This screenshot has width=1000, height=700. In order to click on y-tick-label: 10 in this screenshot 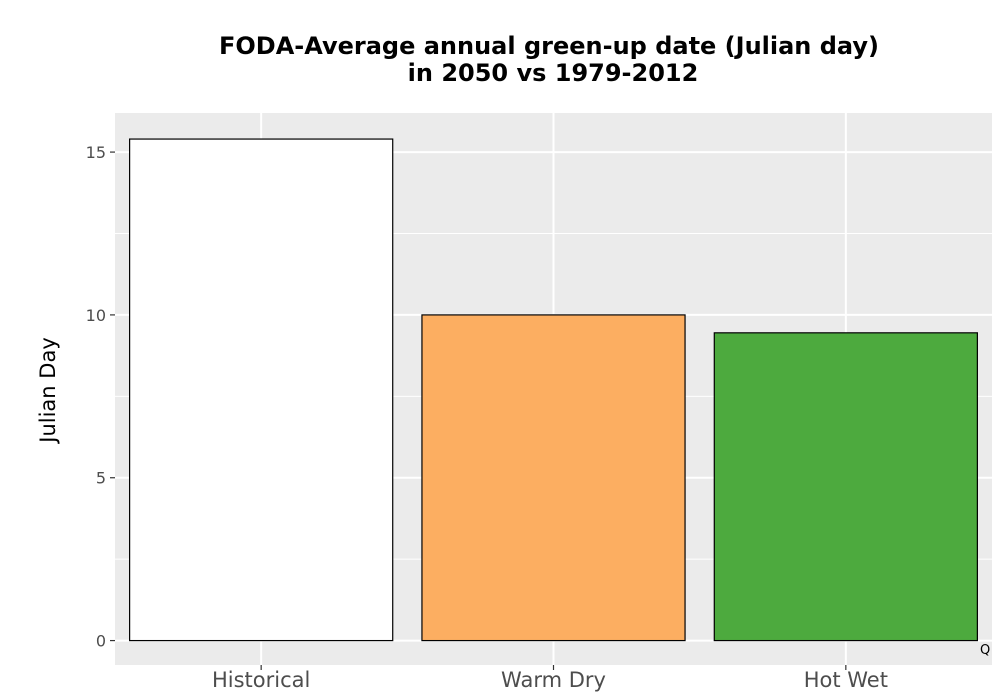, I will do `click(96, 315)`.